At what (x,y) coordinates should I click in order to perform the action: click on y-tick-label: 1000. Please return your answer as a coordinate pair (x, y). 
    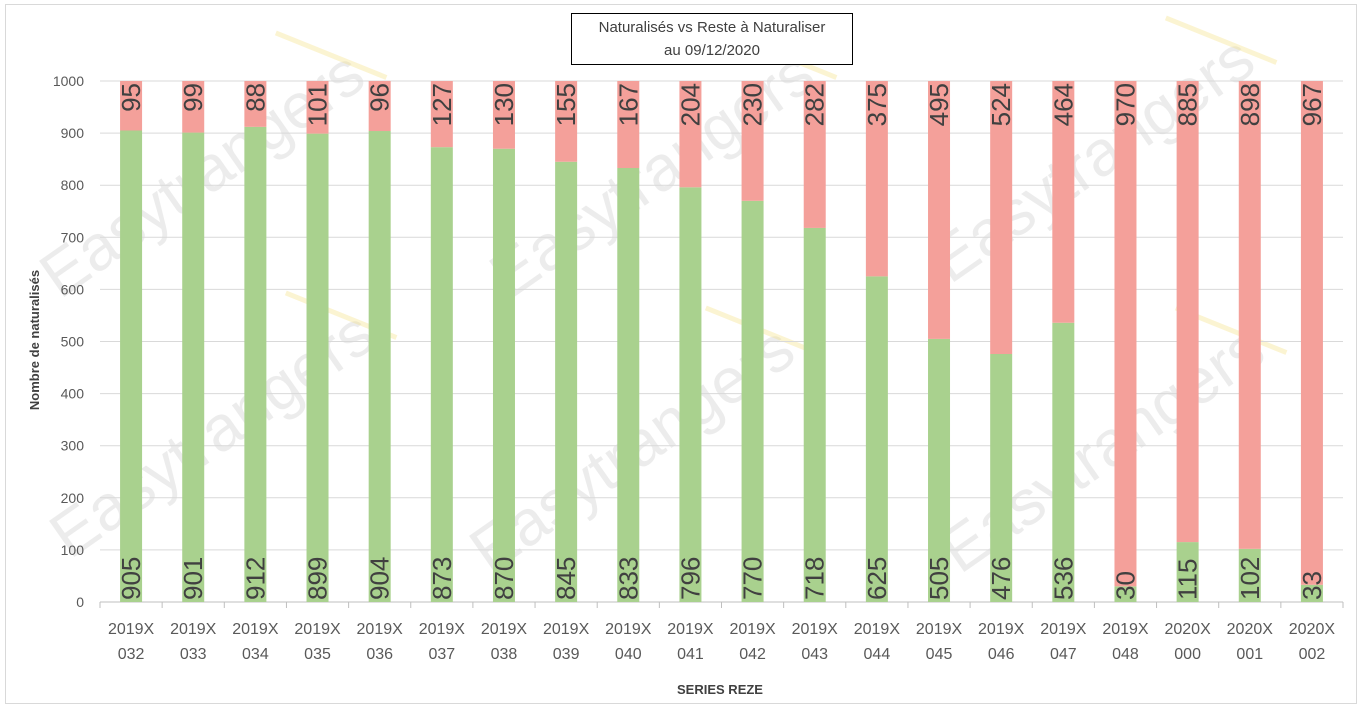
    Looking at the image, I should click on (68, 81).